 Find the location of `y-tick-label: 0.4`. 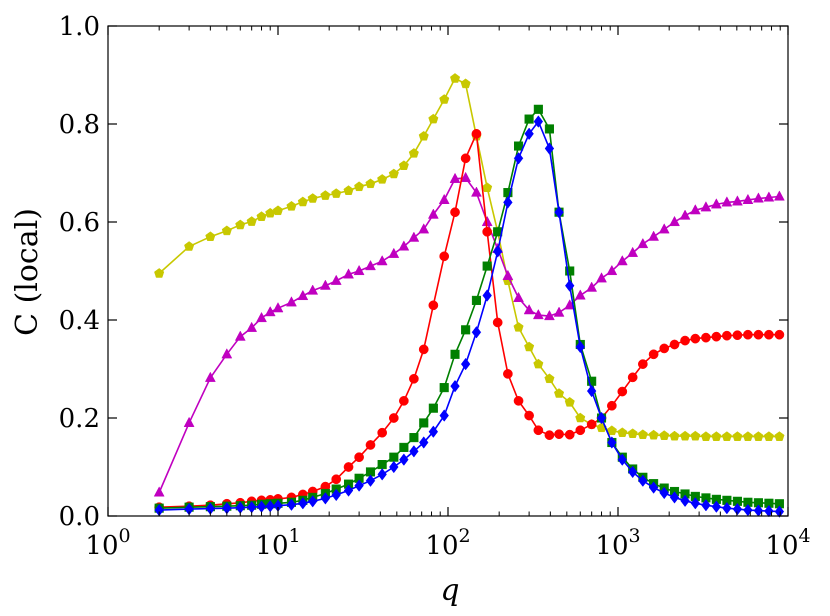

y-tick-label: 0.4 is located at coordinates (79, 321).